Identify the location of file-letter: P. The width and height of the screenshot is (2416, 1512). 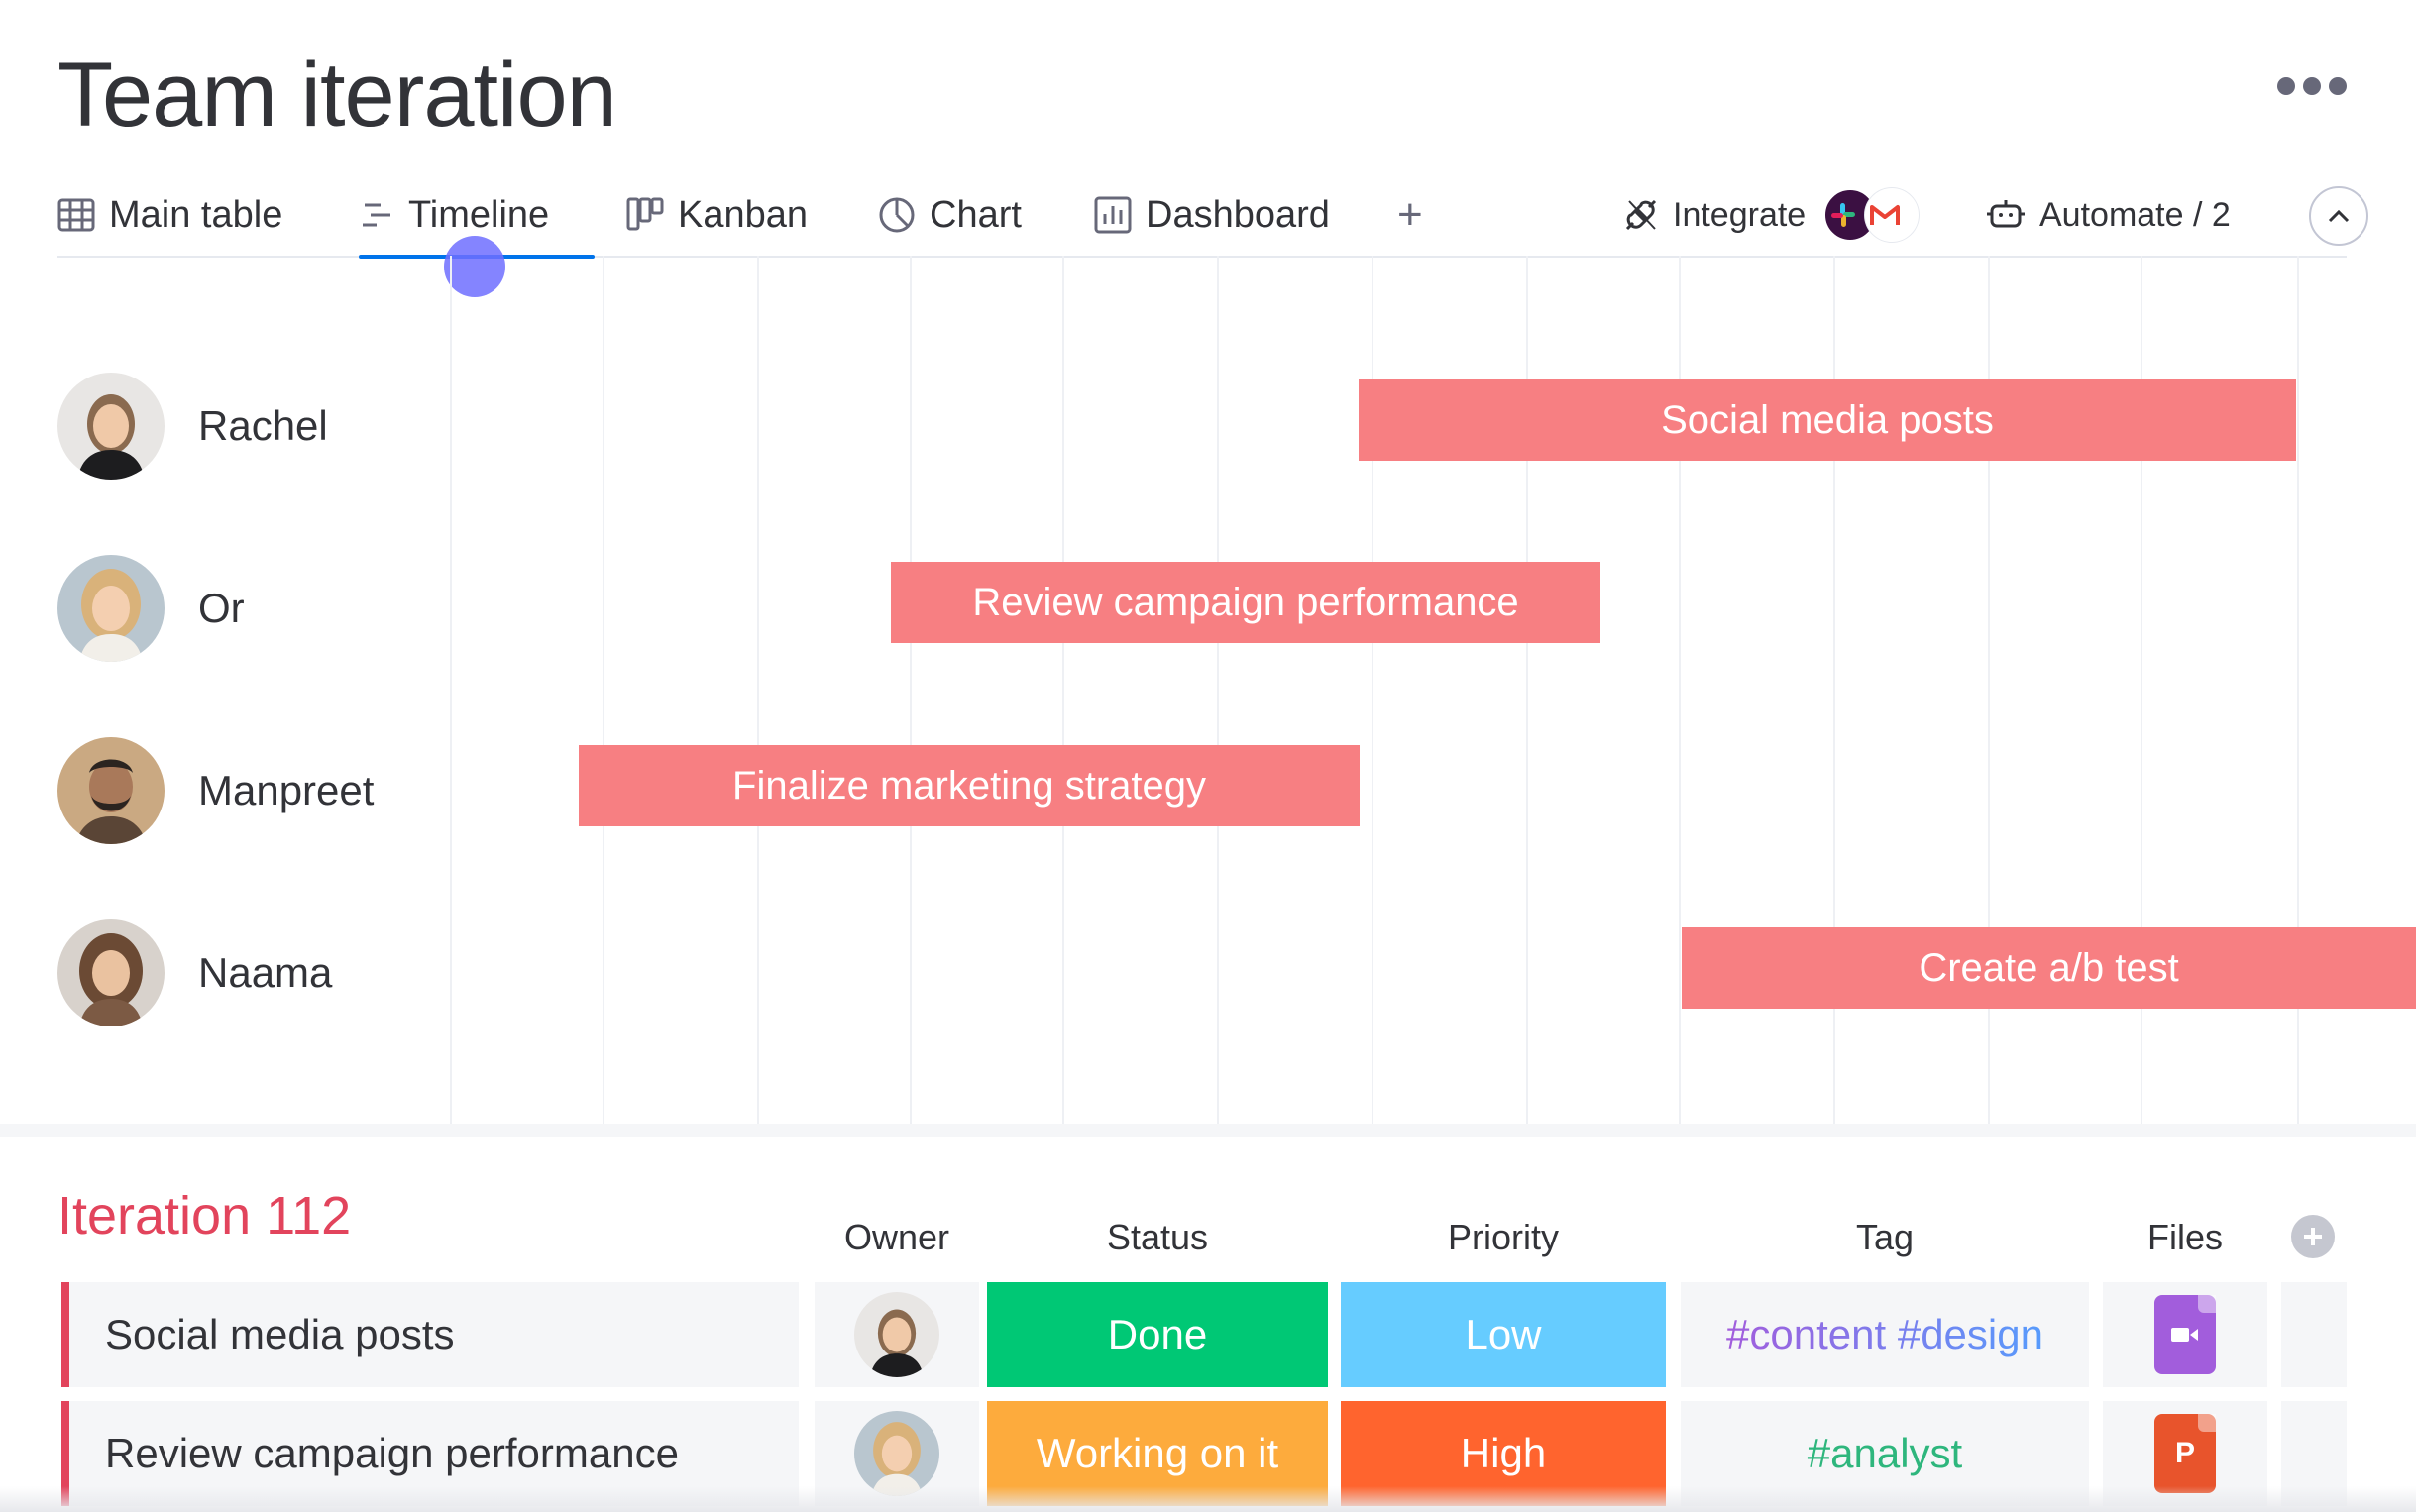
(2184, 1453).